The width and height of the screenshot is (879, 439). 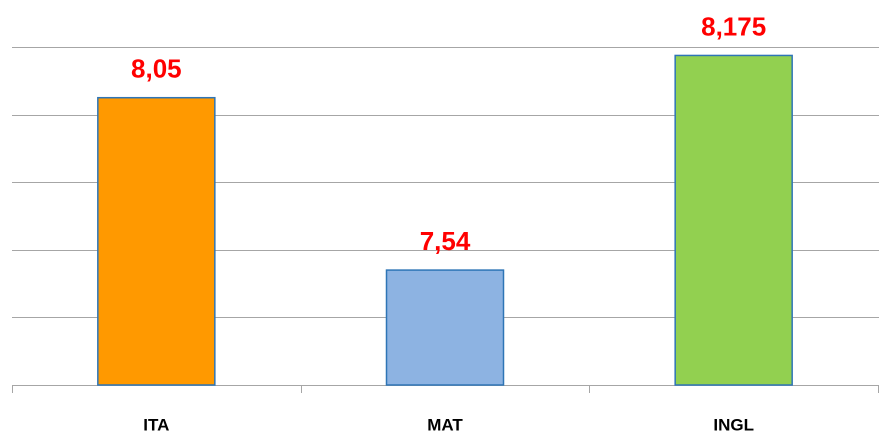 I want to click on data-label: 8,175, so click(x=733, y=26).